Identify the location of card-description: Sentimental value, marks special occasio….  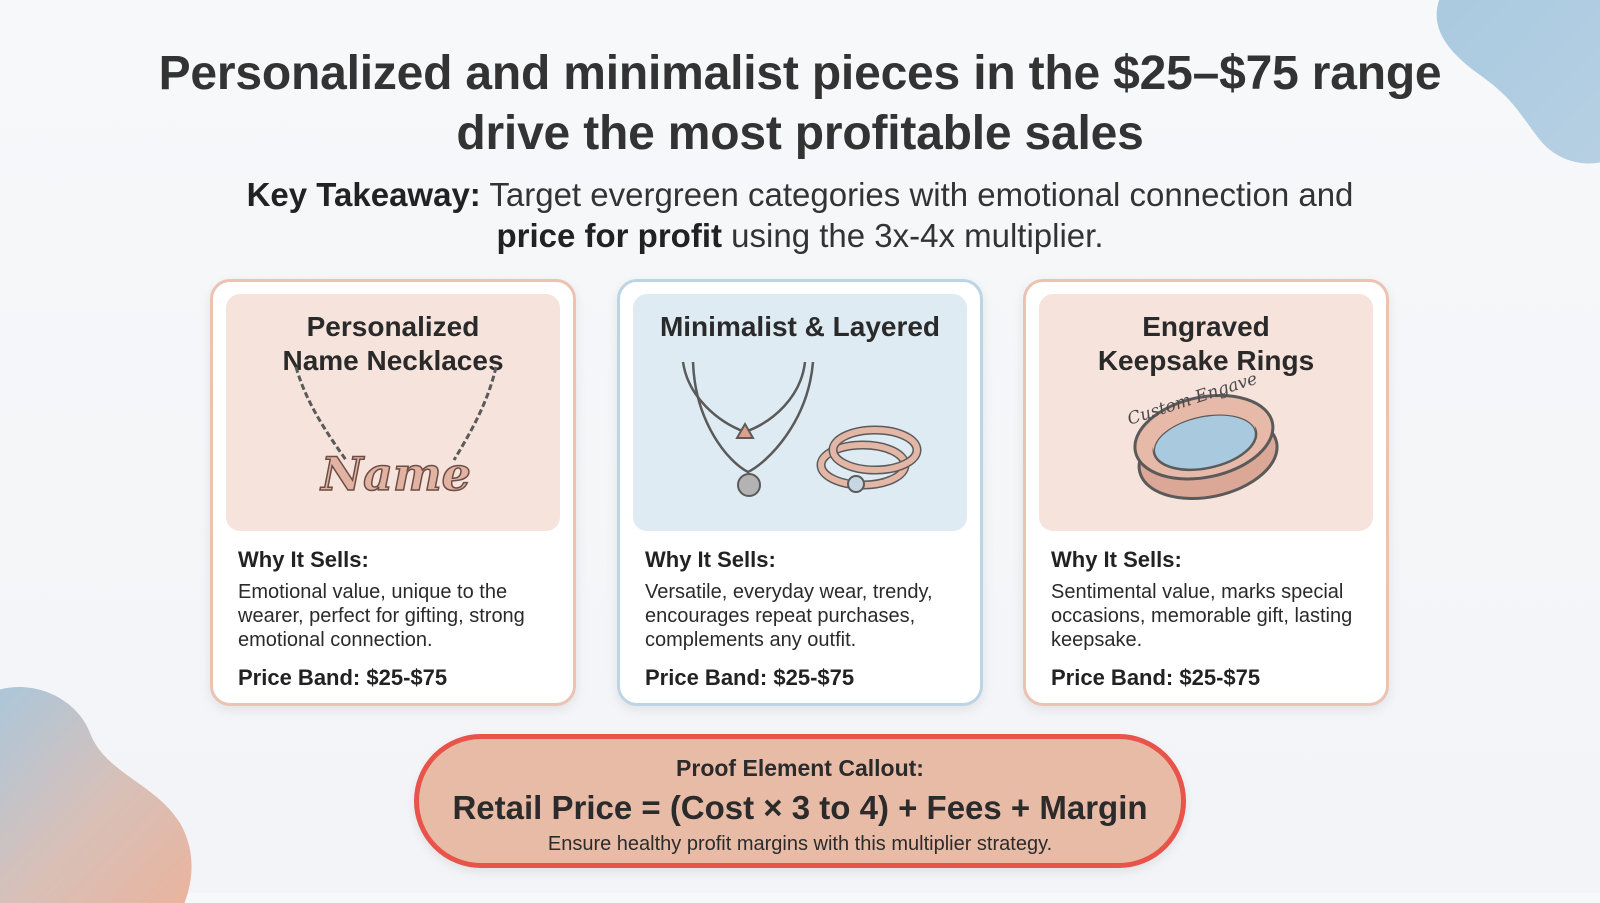
(1202, 616).